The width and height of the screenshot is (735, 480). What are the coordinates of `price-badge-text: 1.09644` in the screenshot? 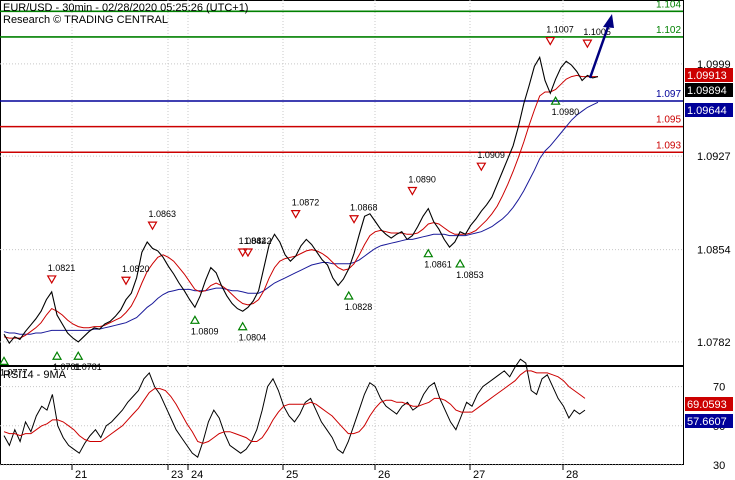 It's located at (707, 111).